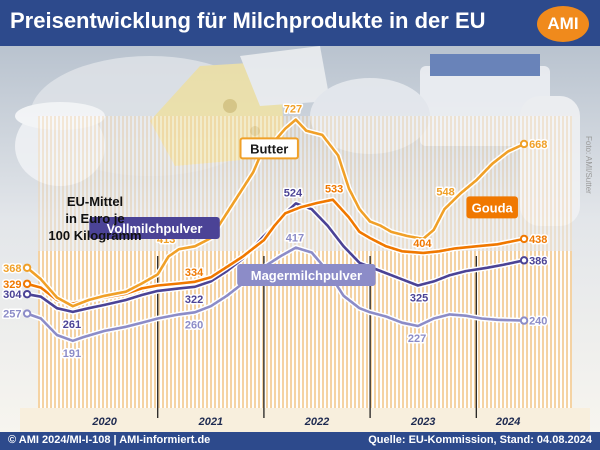 The height and width of the screenshot is (450, 600). I want to click on data-label-butter: 668, so click(538, 145).